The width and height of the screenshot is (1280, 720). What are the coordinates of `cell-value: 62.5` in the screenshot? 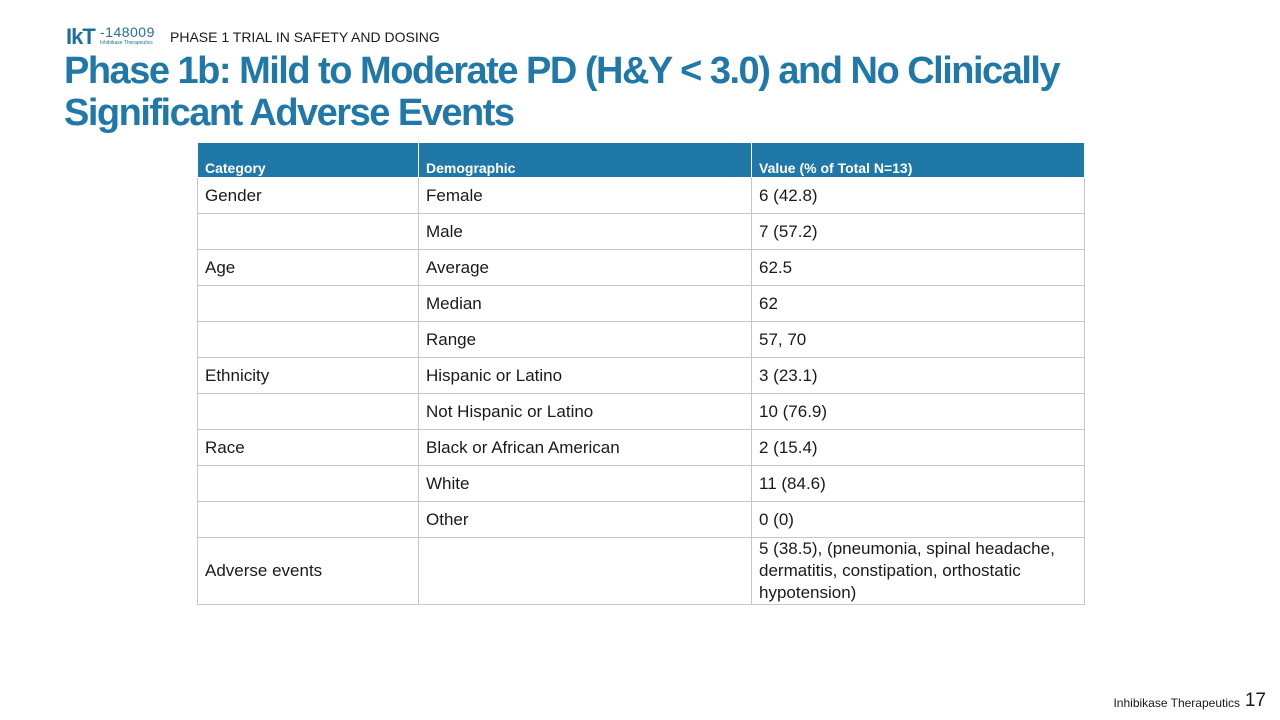 It's located at (918, 267).